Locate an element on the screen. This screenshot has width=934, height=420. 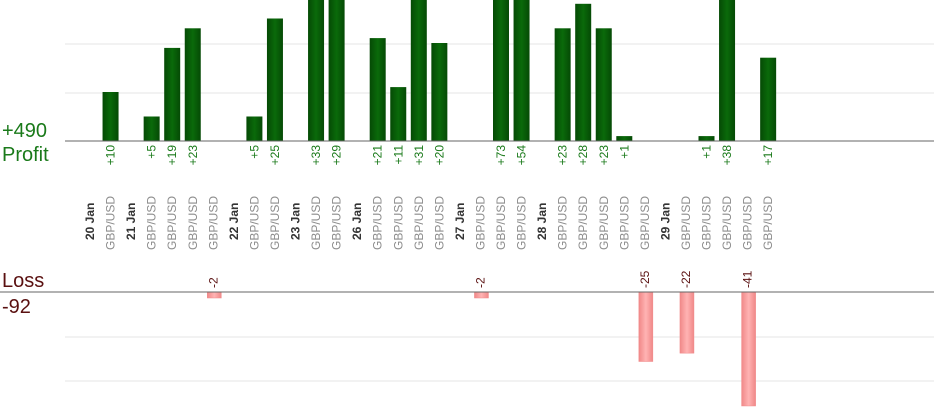
date-label: 22 Jan is located at coordinates (234, 221).